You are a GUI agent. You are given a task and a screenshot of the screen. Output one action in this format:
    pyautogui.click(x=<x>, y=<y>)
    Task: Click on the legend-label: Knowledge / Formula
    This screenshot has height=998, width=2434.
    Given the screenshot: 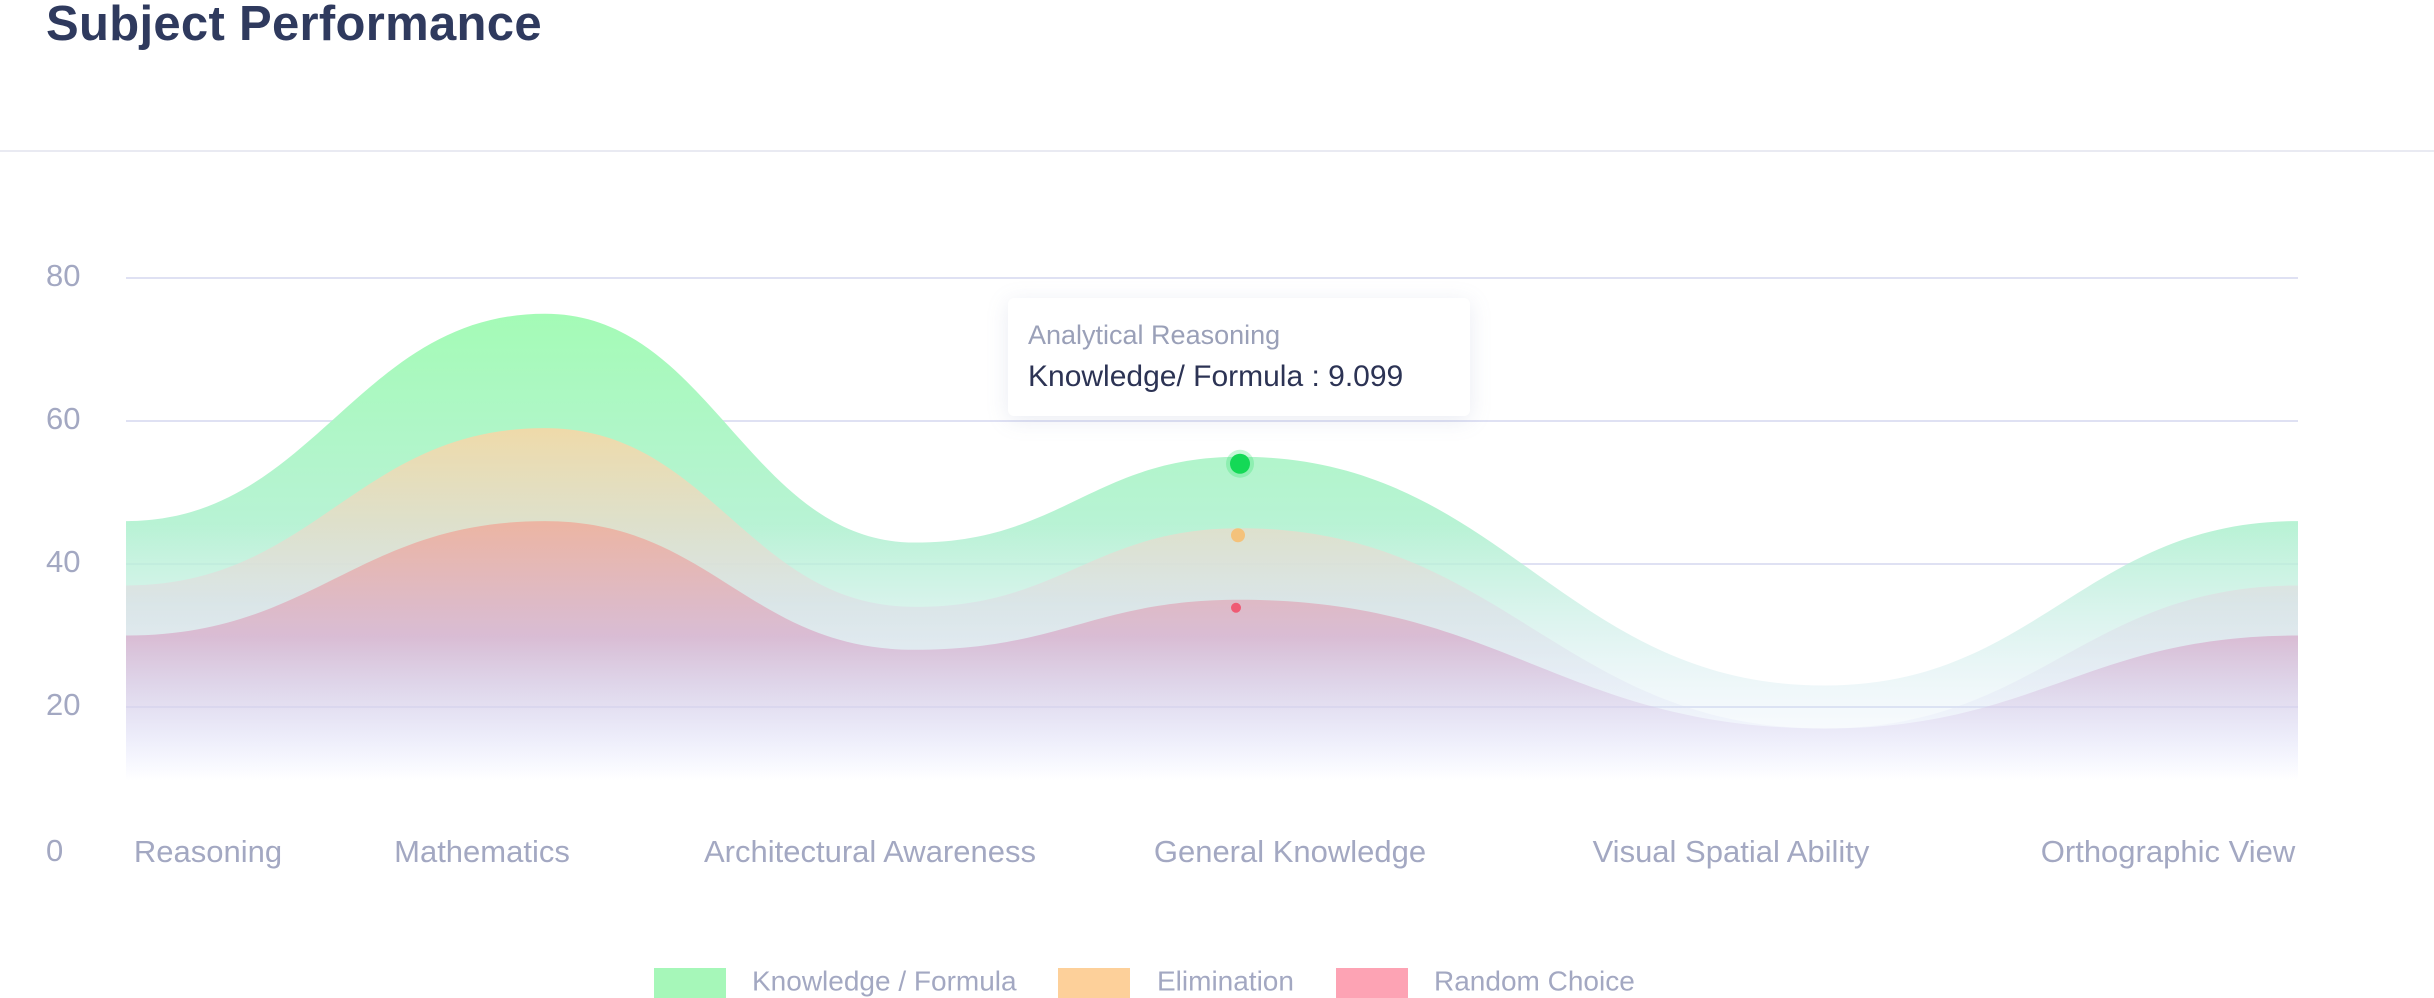 What is the action you would take?
    pyautogui.click(x=884, y=980)
    